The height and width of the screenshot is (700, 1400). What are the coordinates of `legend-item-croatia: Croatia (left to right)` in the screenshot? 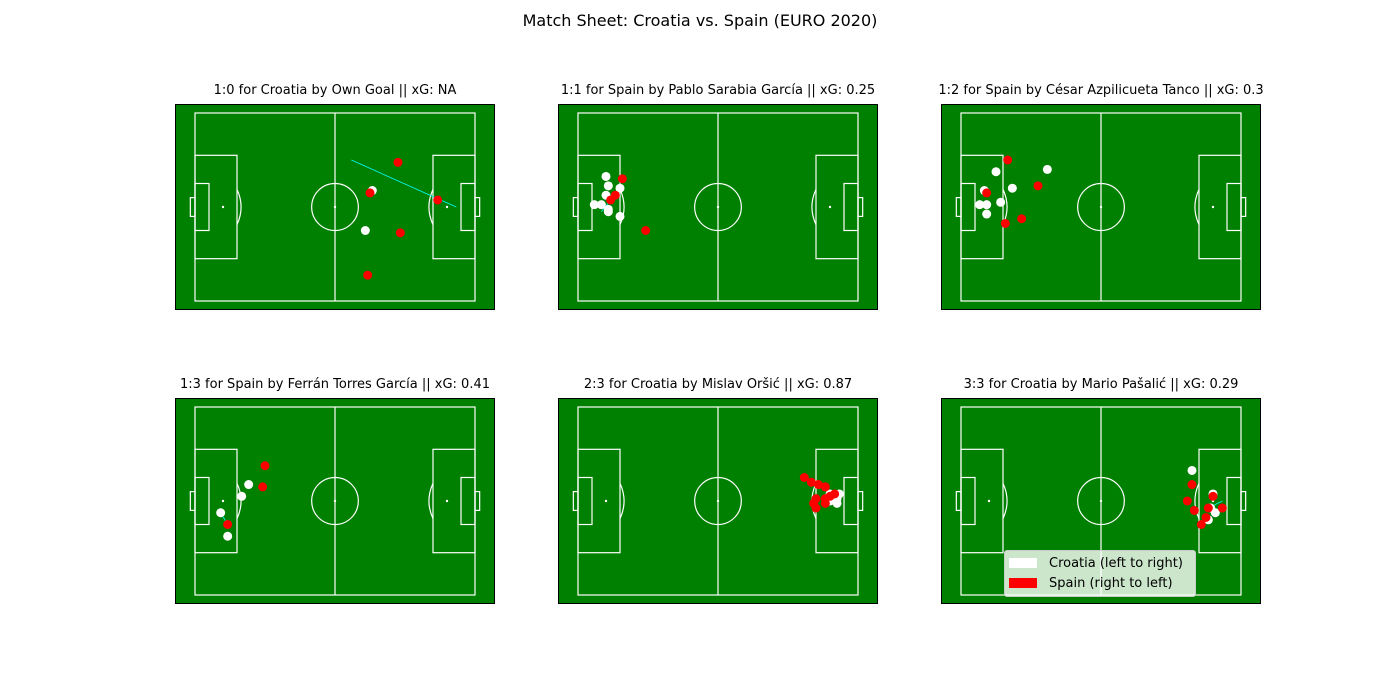 It's located at (1096, 563).